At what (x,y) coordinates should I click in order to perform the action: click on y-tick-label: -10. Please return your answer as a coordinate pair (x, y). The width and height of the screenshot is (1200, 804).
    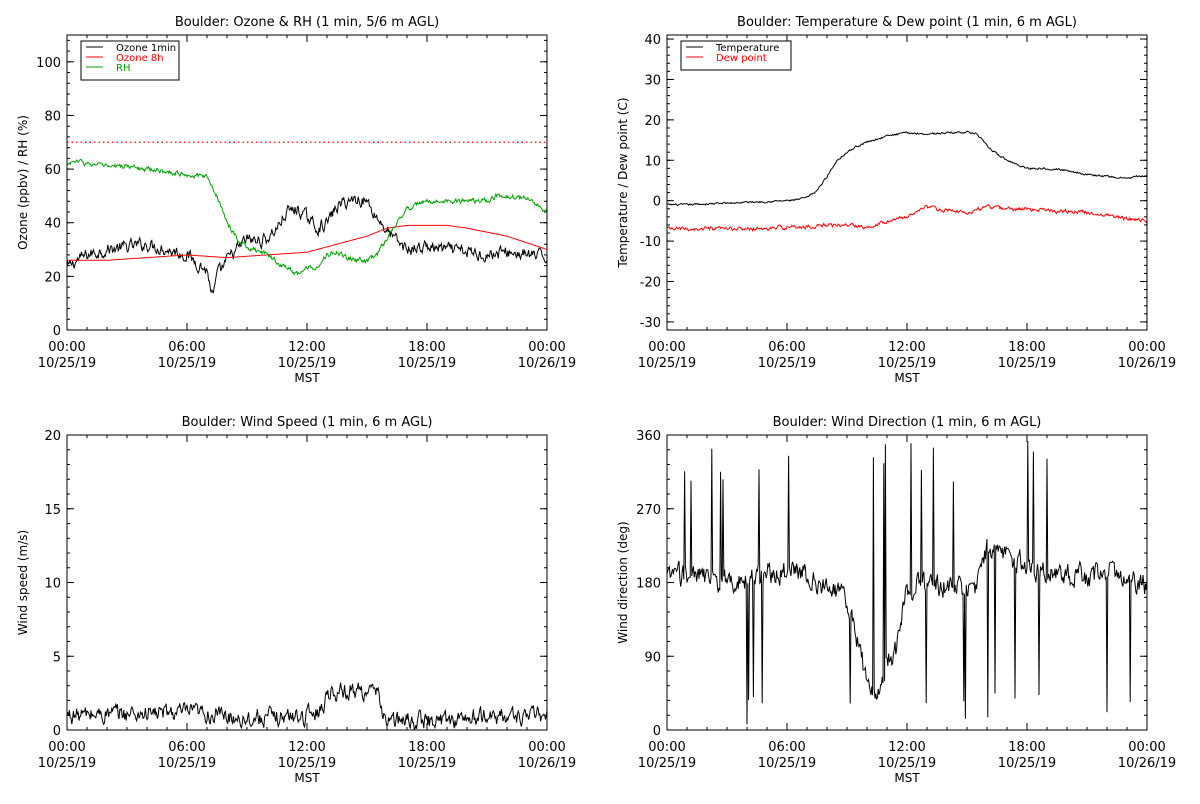
    Looking at the image, I should click on (650, 242).